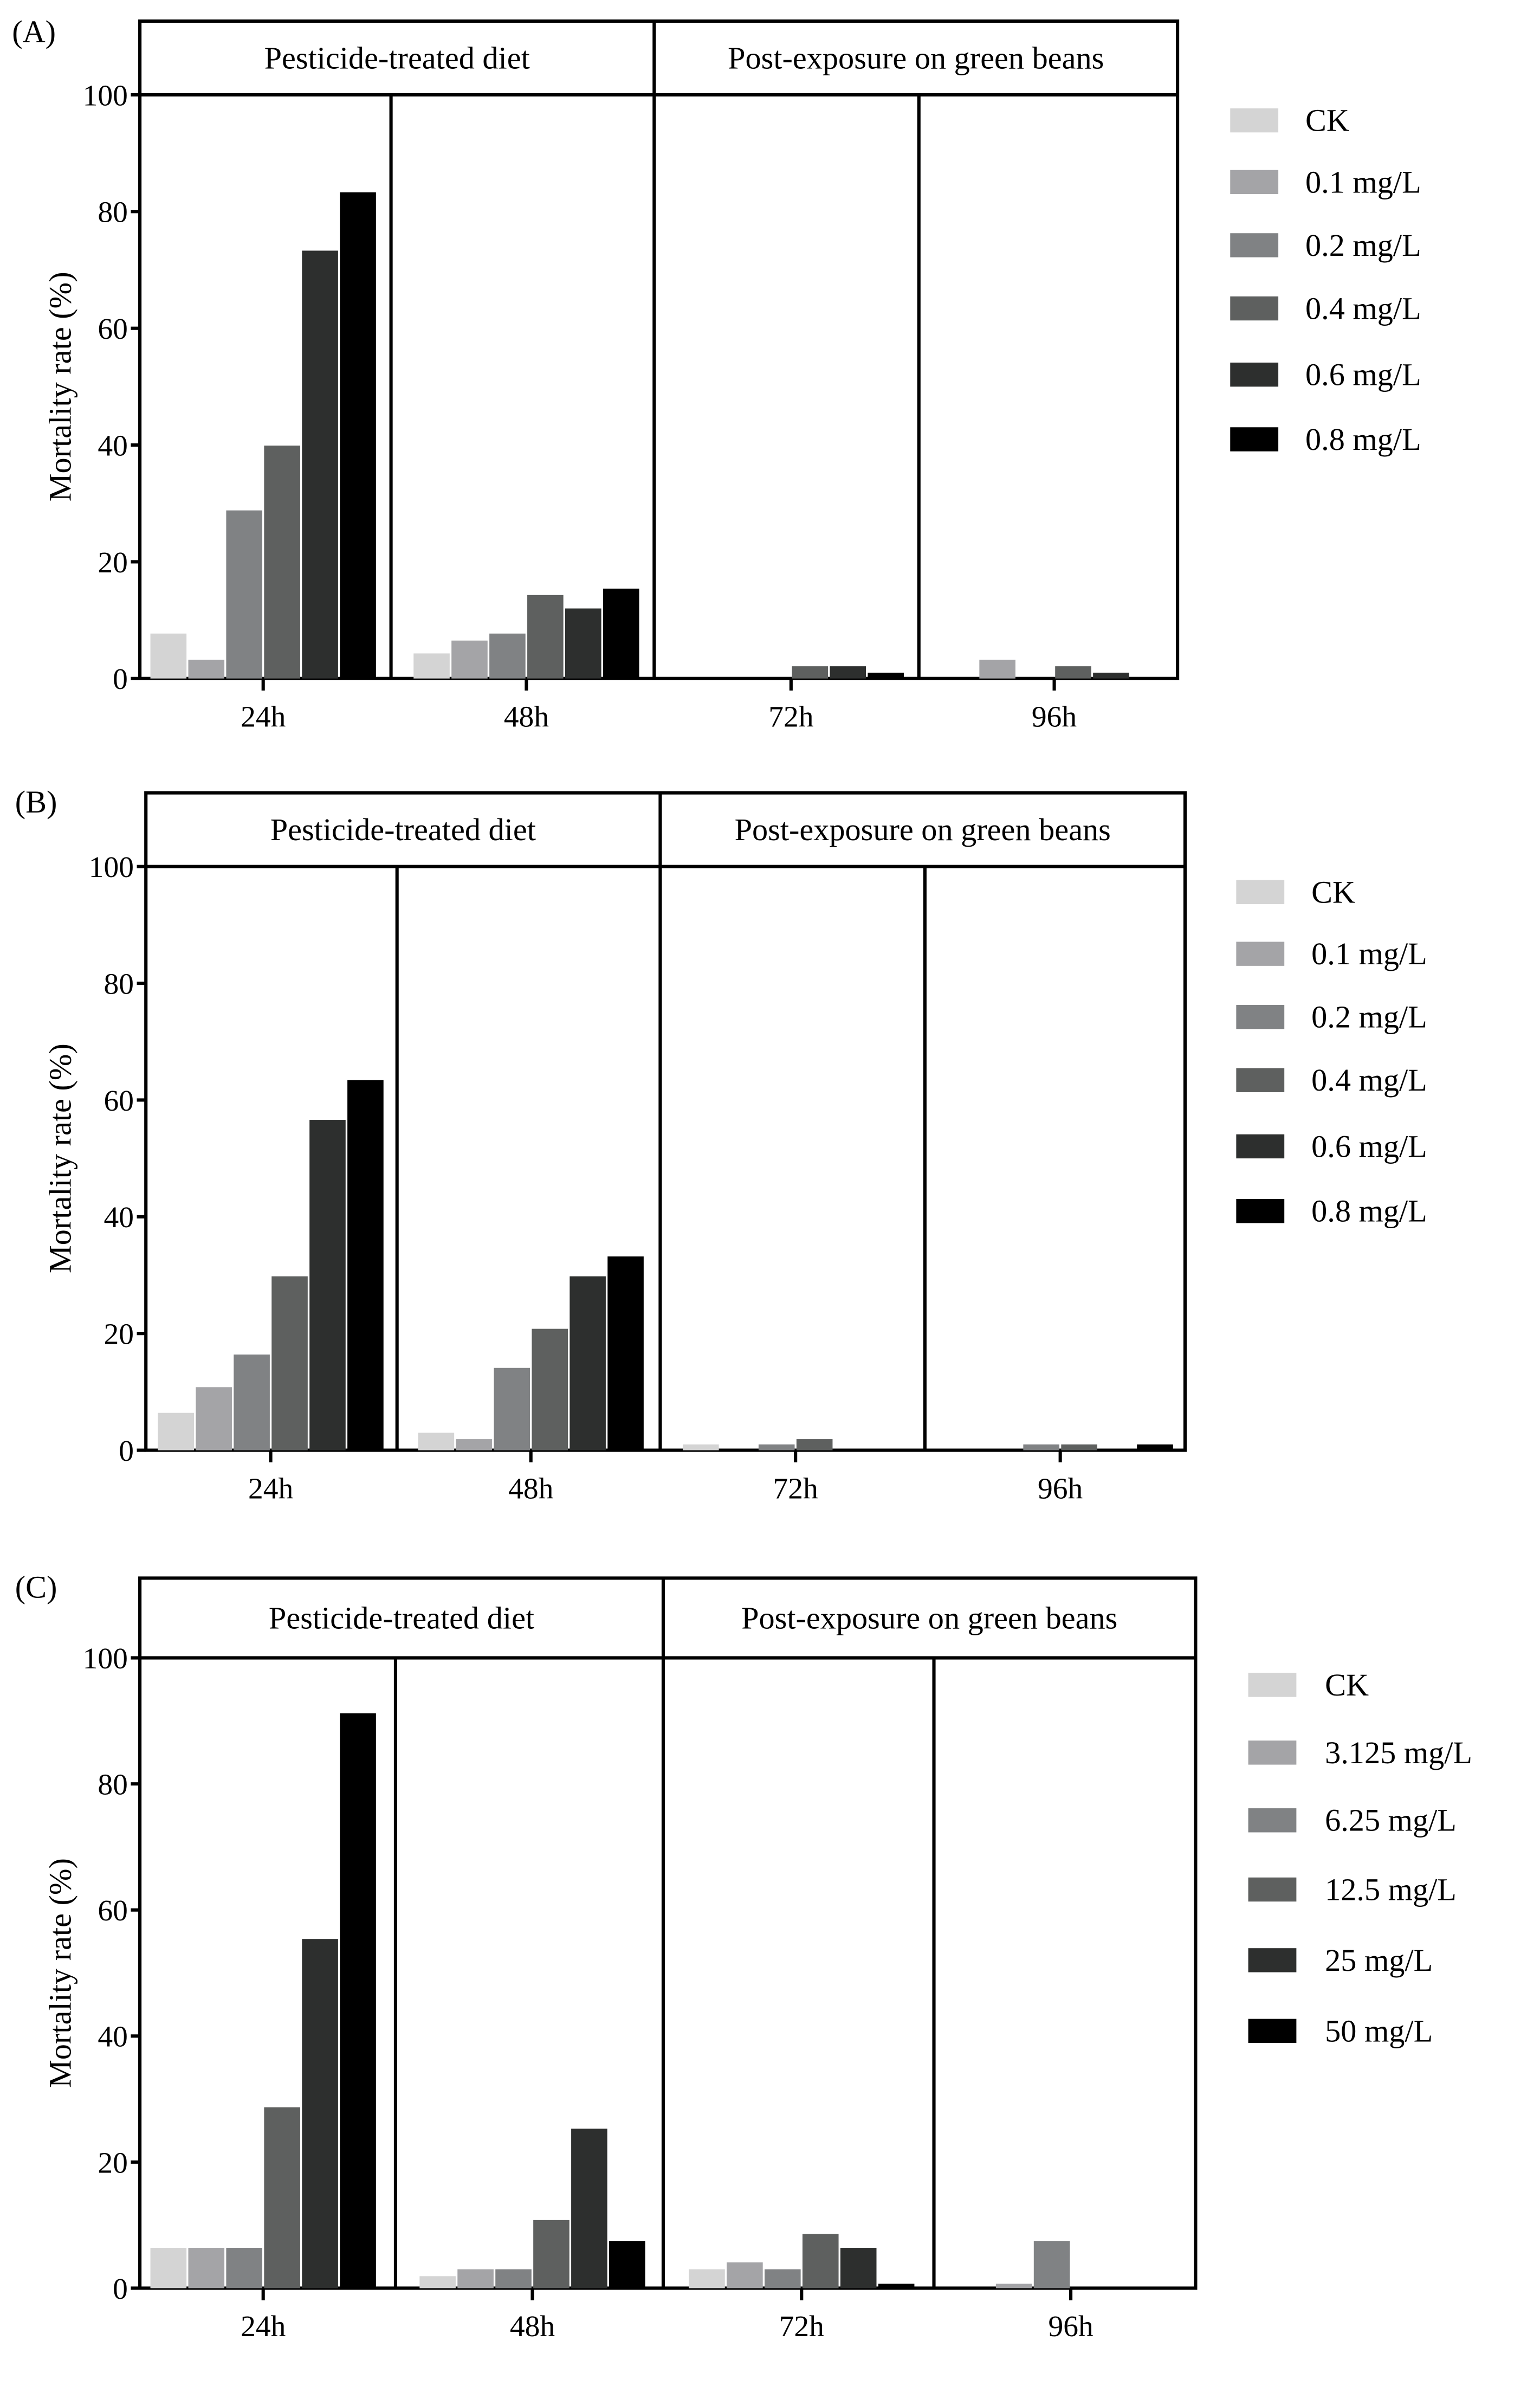 The height and width of the screenshot is (2392, 1540). Describe the element at coordinates (36, 802) in the screenshot. I see `panel-label: (B)` at that location.